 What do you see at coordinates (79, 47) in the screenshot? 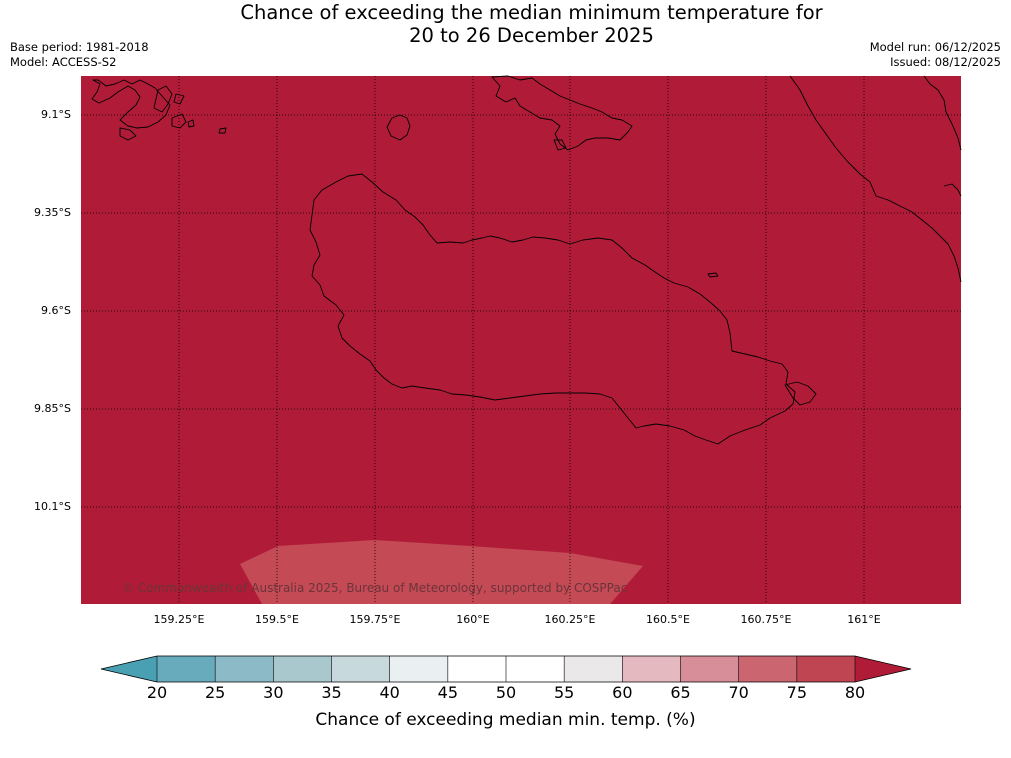
I see `base-period-text: Base period: 1981-2018` at bounding box center [79, 47].